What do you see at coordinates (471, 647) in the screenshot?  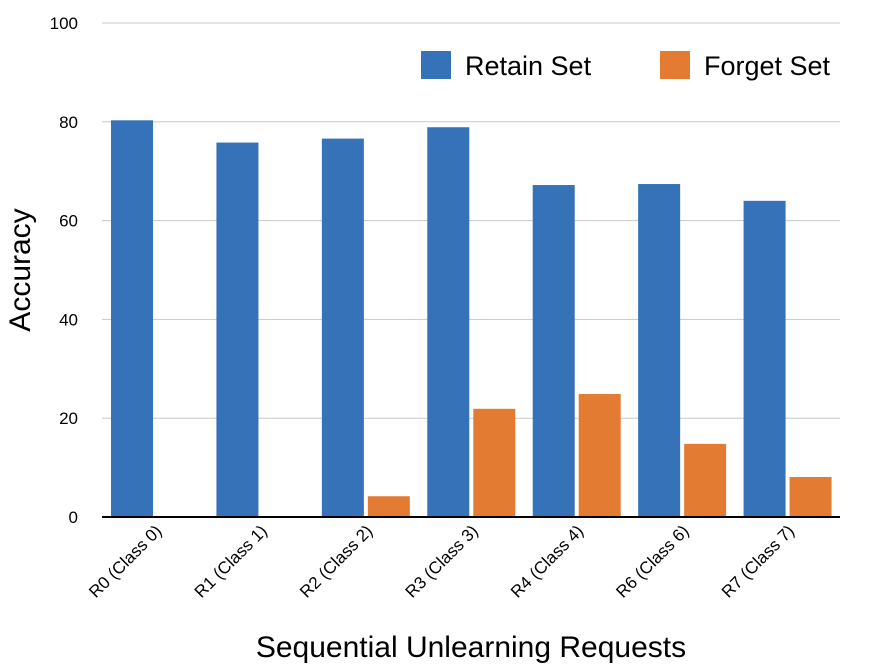 I see `x-axis-title: Sequential Unlearning Requests` at bounding box center [471, 647].